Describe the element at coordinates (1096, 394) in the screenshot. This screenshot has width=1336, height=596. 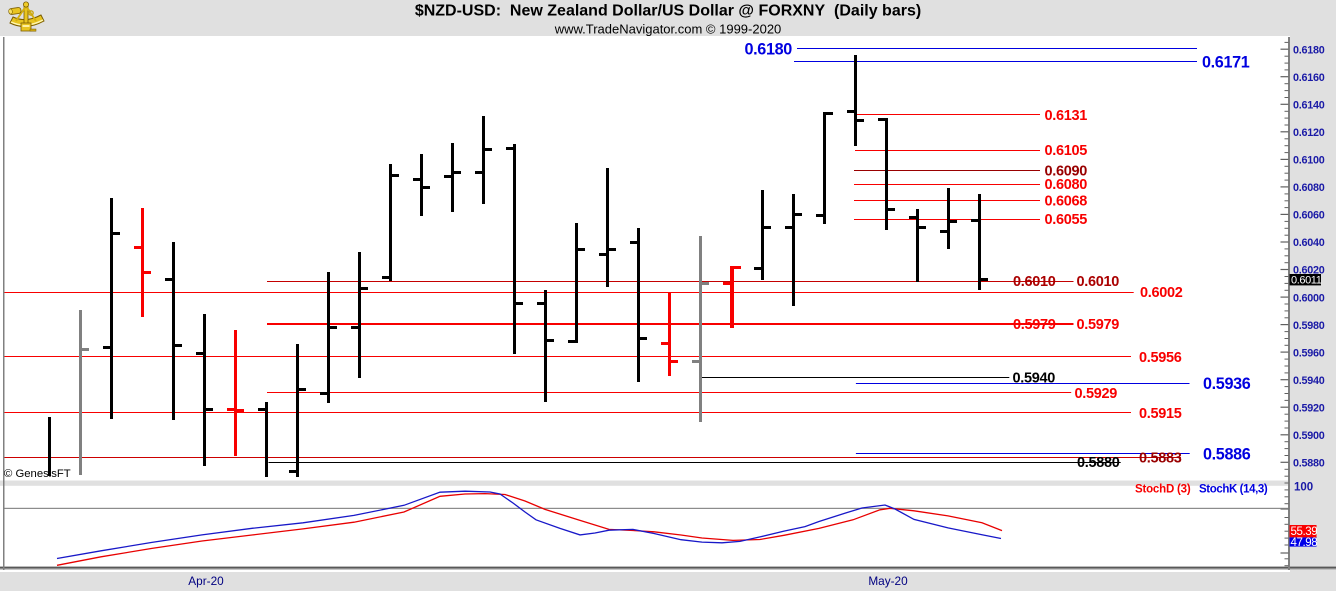
I see `svg-text: 0.5929` at that location.